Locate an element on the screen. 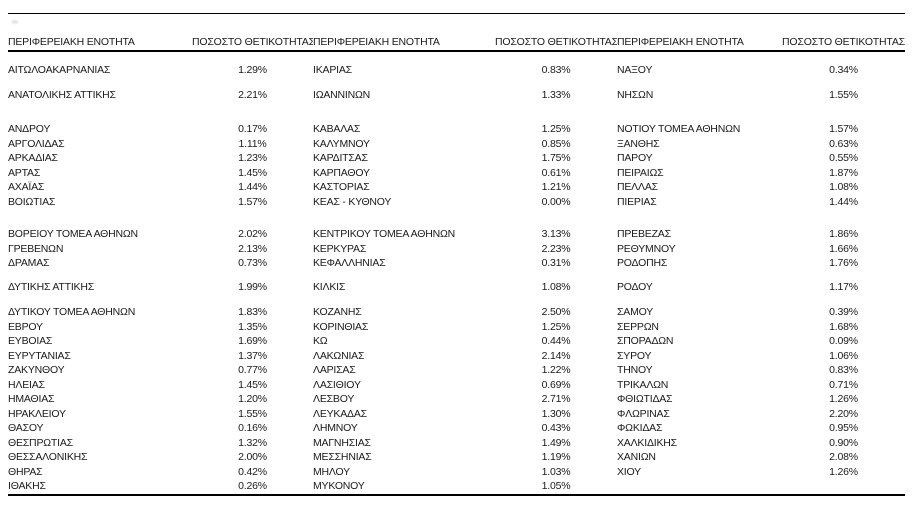  positivity-value-cell: 0.34% is located at coordinates (843, 70).